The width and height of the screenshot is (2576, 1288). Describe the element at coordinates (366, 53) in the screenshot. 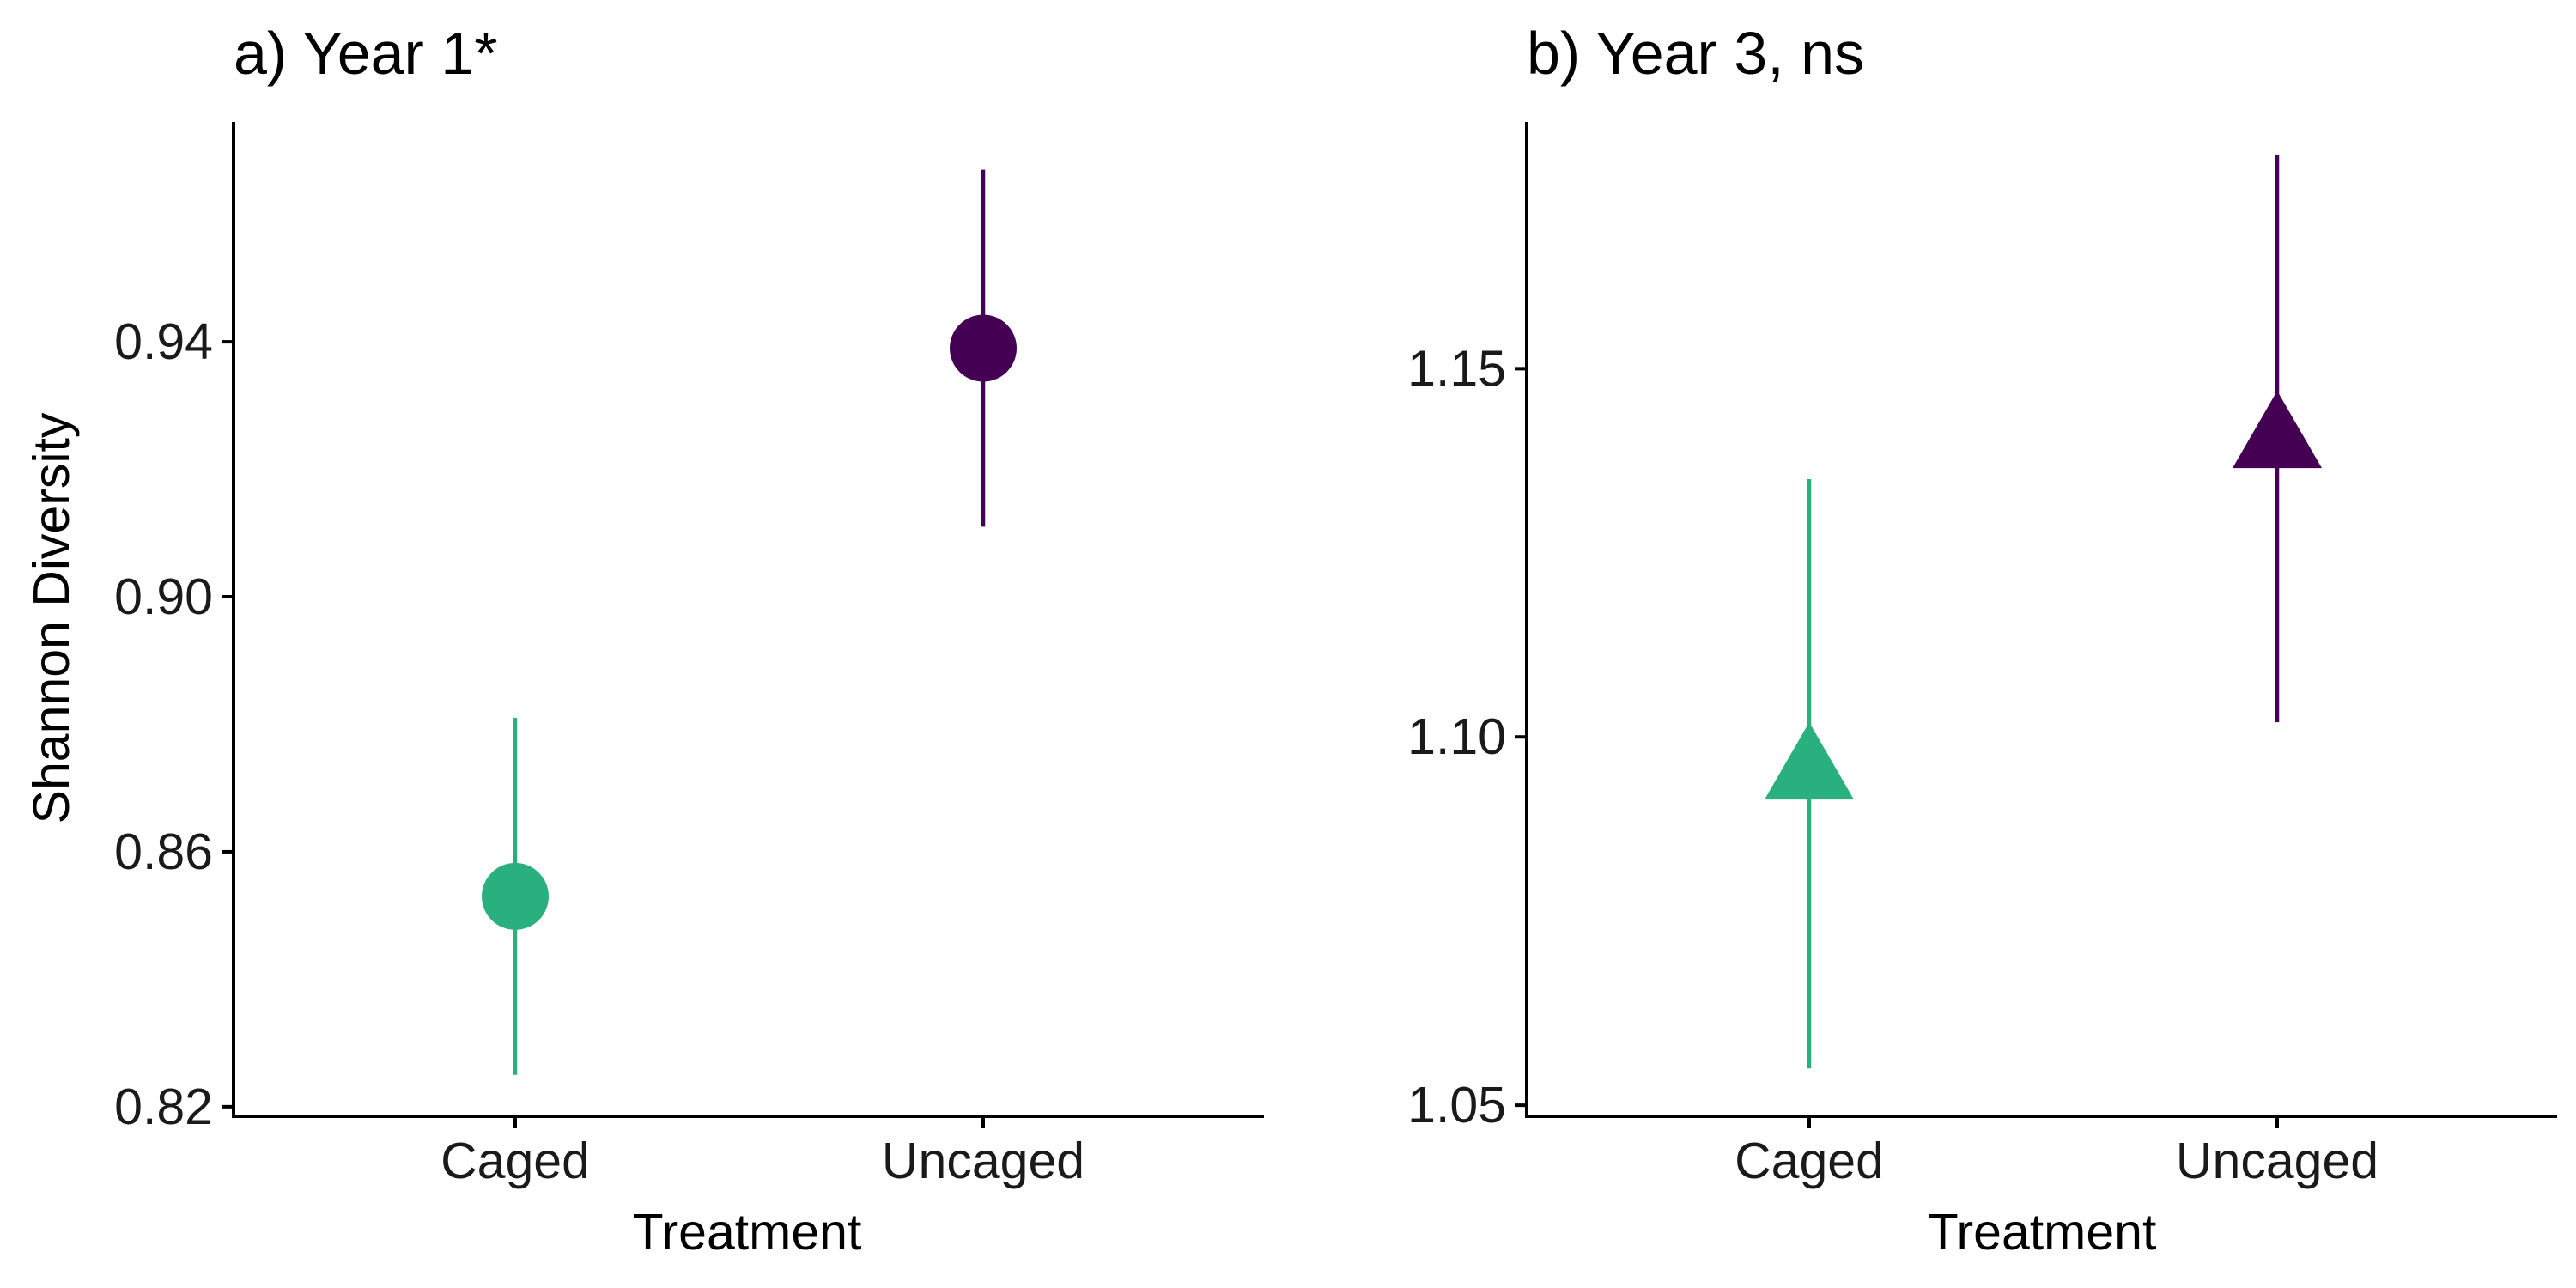

I see `panel-title: a) Year 1*` at that location.